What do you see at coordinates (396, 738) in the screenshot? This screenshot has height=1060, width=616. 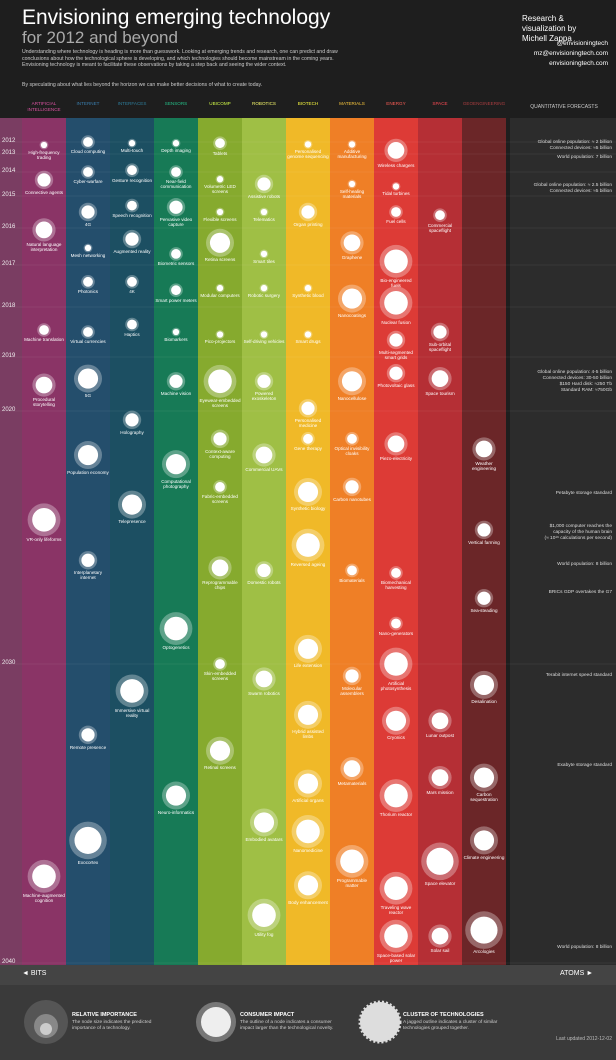 I see `node-label: Cryonics` at bounding box center [396, 738].